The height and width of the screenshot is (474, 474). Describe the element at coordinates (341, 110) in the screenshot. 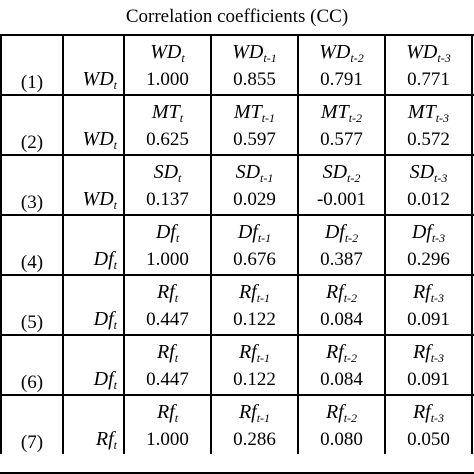

I see `lag-variable-cell: MTt-2` at that location.